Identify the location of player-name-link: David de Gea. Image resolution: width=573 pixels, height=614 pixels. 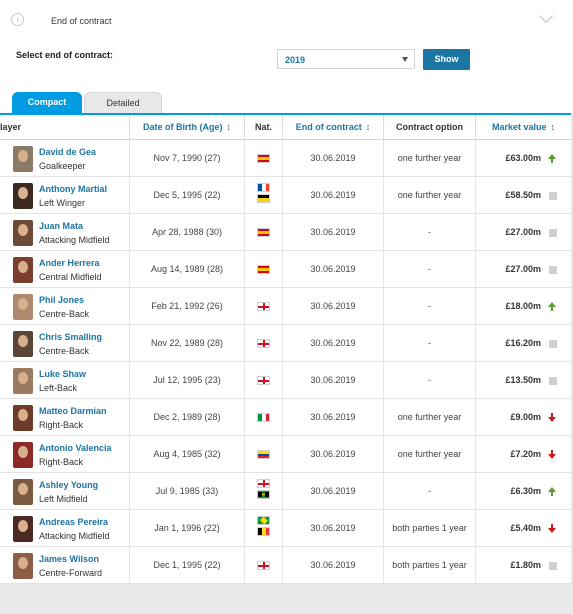
(68, 152).